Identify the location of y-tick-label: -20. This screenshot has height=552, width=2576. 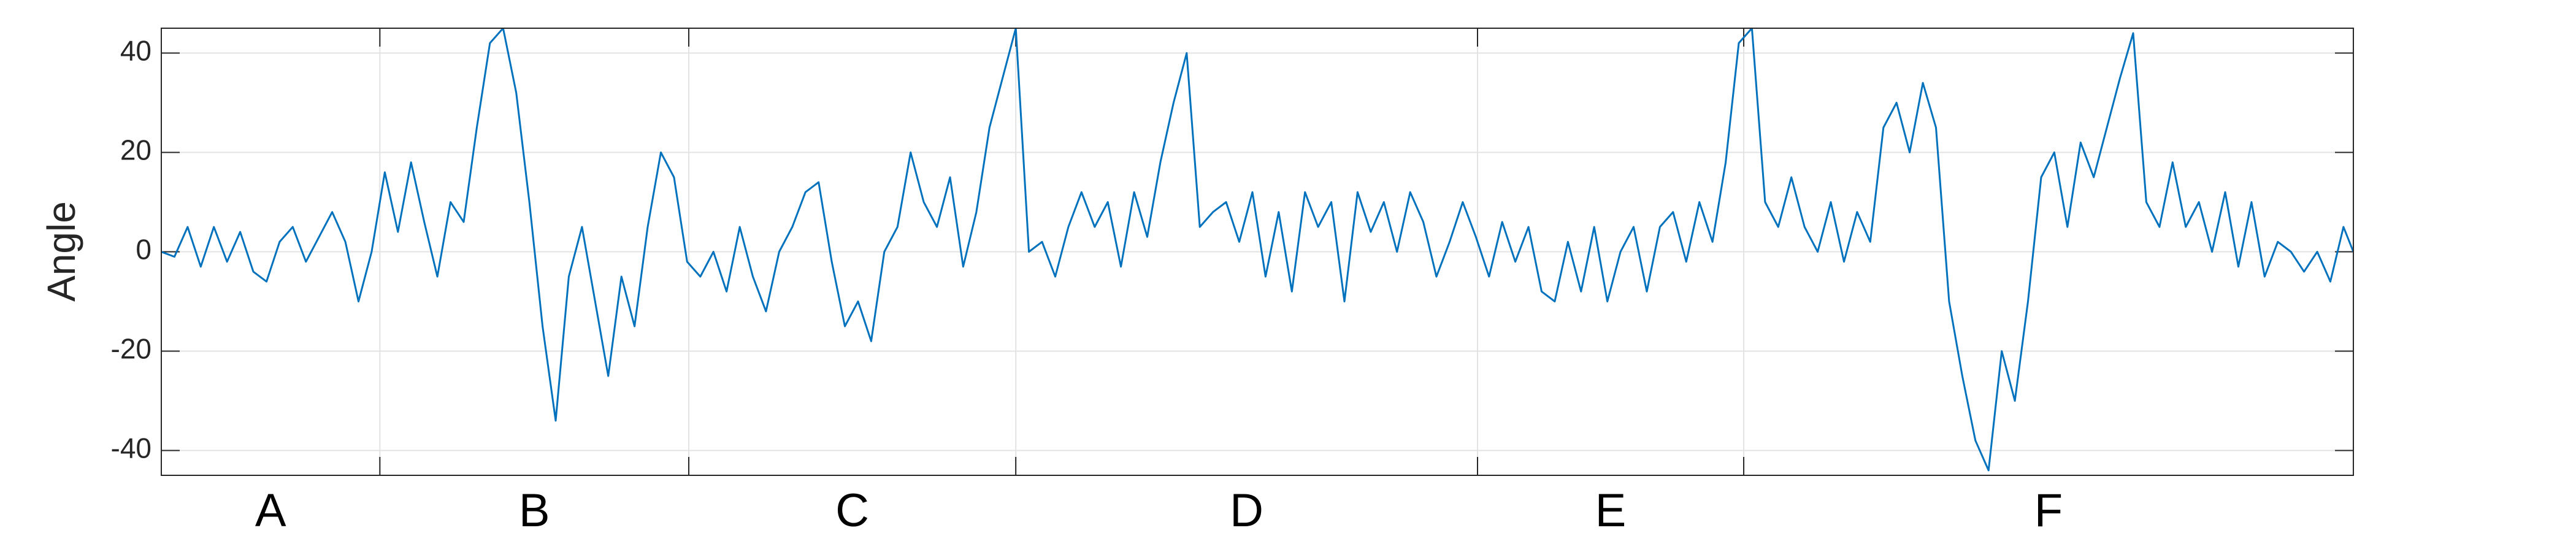
(131, 349).